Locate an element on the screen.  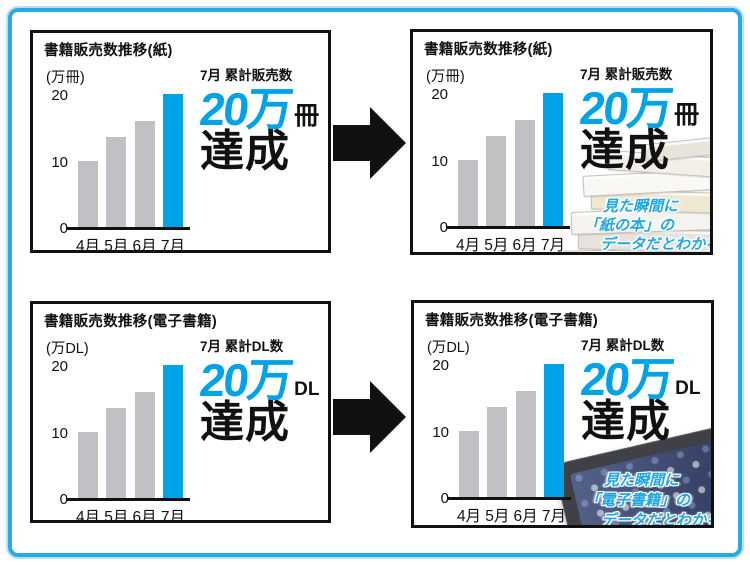
caption-line: 「電子書籍」の is located at coordinates (638, 500).